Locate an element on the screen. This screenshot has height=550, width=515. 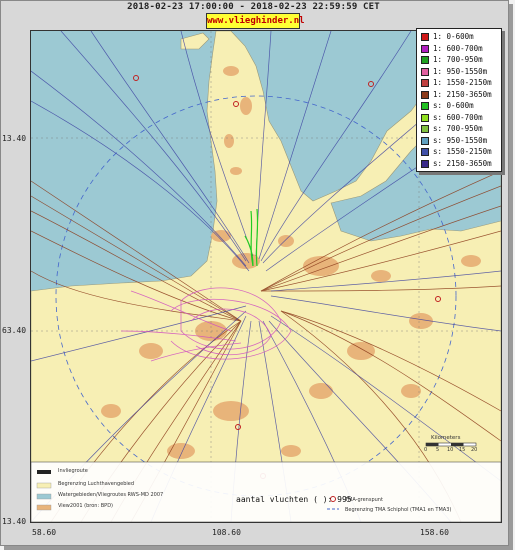
scale-bar-title: Kilometers is located at coordinates (446, 438).